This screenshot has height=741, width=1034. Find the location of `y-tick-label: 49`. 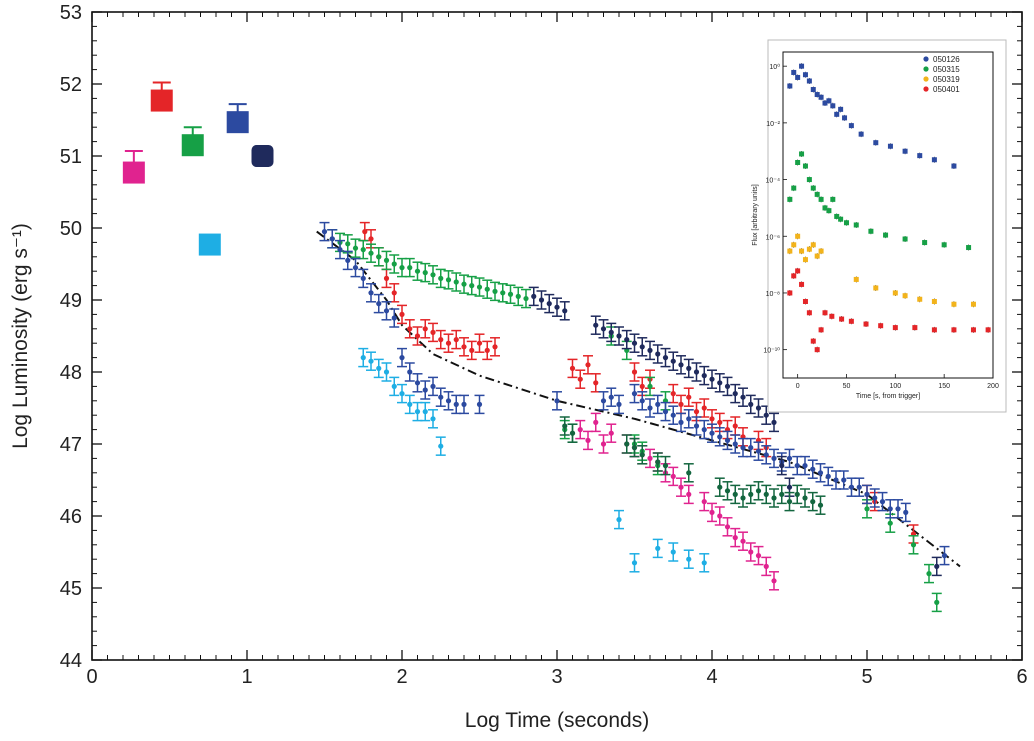

y-tick-label: 49 is located at coordinates (71, 301).